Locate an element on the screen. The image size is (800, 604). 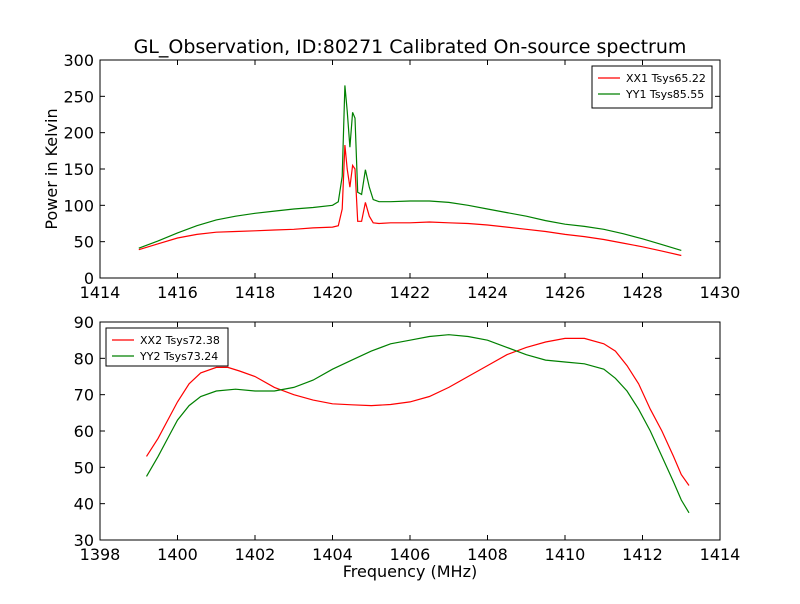
y-tick-label: 40 is located at coordinates (84, 504).